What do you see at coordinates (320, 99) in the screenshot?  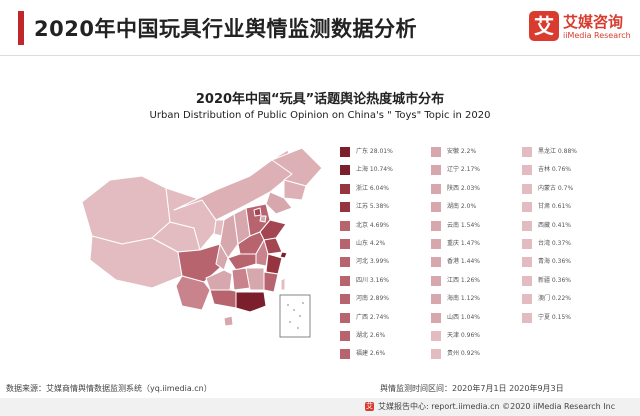 I see `chart-title: 2020年中国“玩具”话题舆论热度城市分布` at bounding box center [320, 99].